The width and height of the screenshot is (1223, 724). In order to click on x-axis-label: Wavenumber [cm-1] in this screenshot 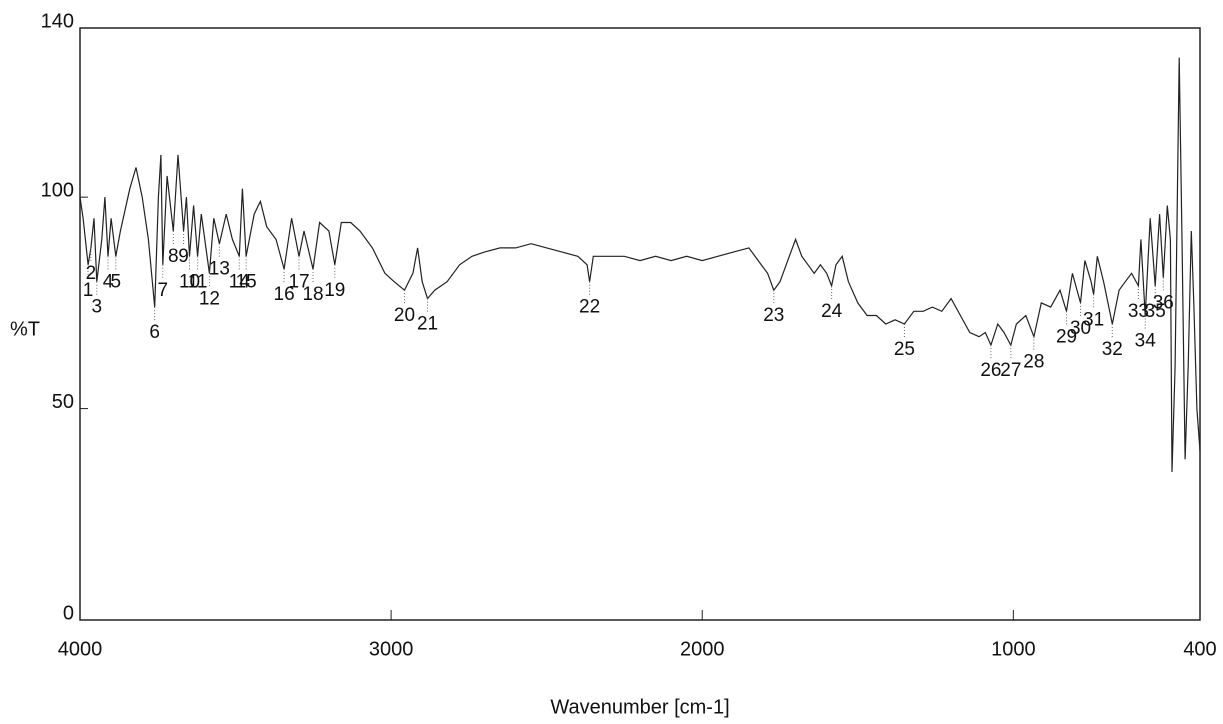, I will do `click(639, 707)`.